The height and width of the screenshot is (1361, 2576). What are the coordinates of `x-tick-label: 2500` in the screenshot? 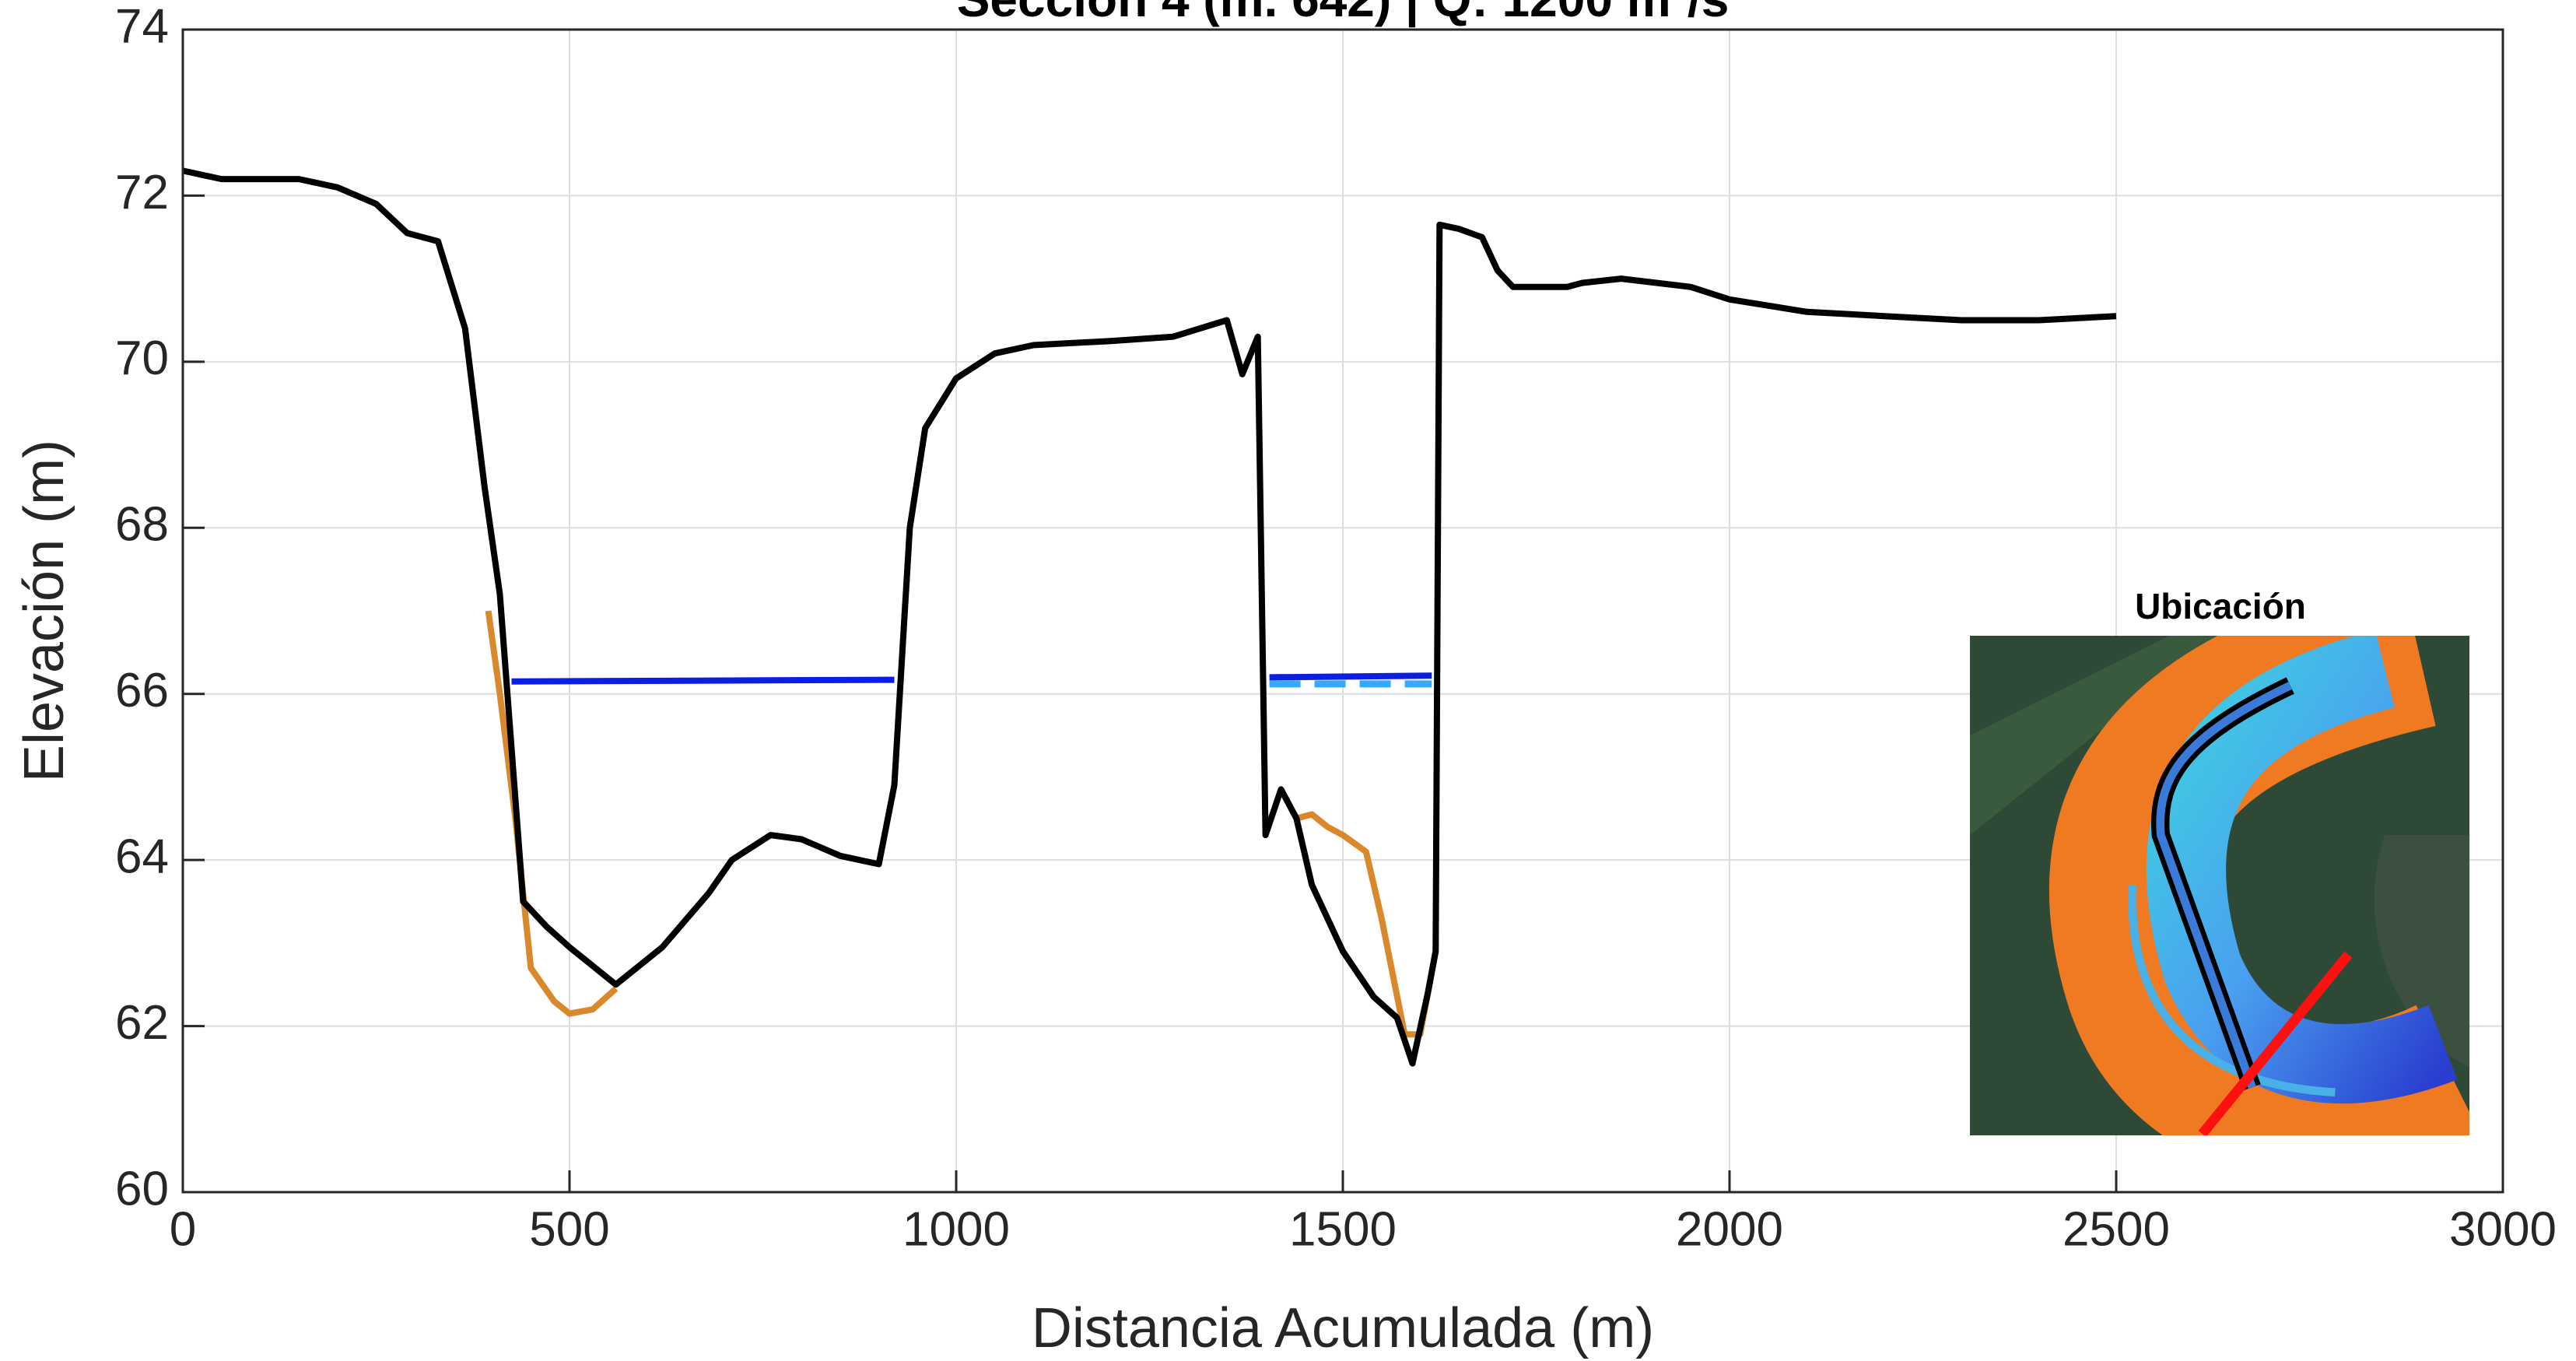 It's located at (2116, 1229).